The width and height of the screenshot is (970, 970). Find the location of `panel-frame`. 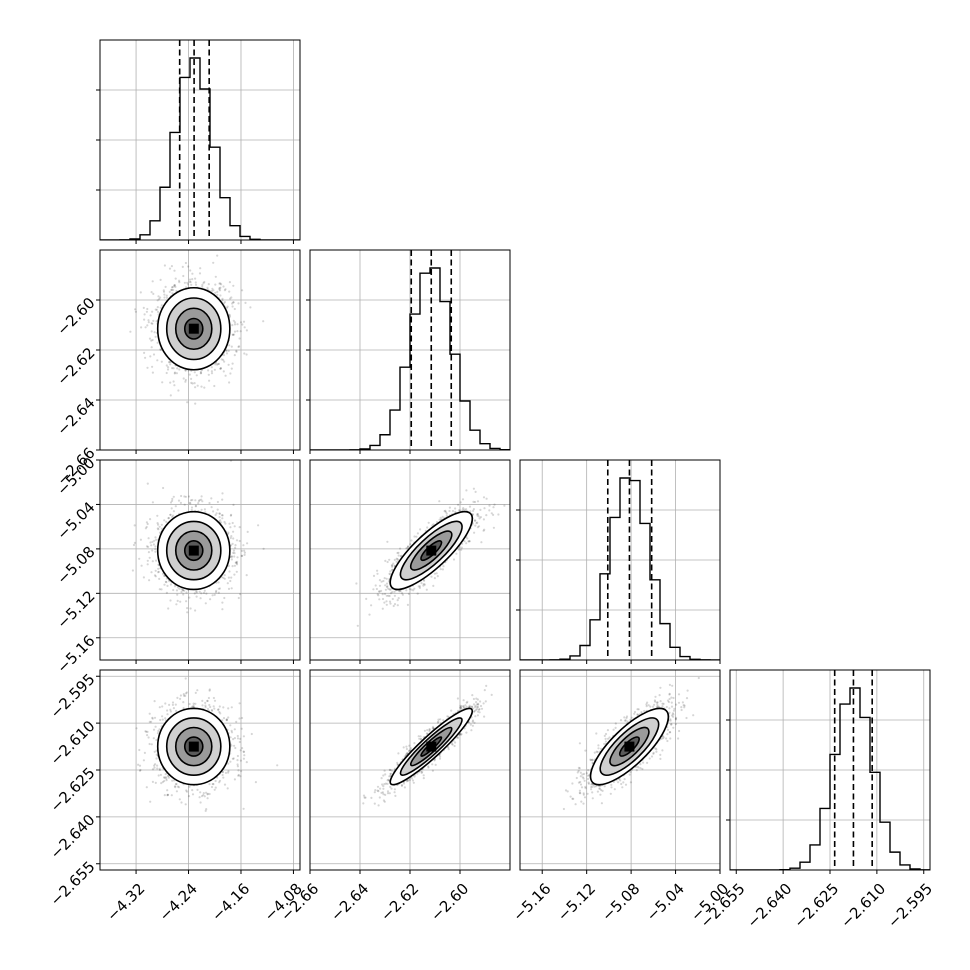

panel-frame is located at coordinates (620, 560).